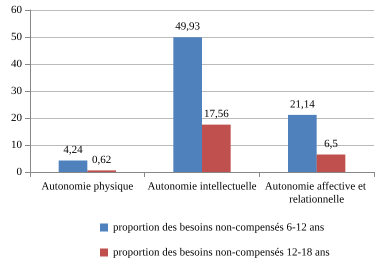 The width and height of the screenshot is (382, 265). Describe the element at coordinates (202, 186) in the screenshot. I see `x-tick-label: Autonomie intellectuelle` at that location.